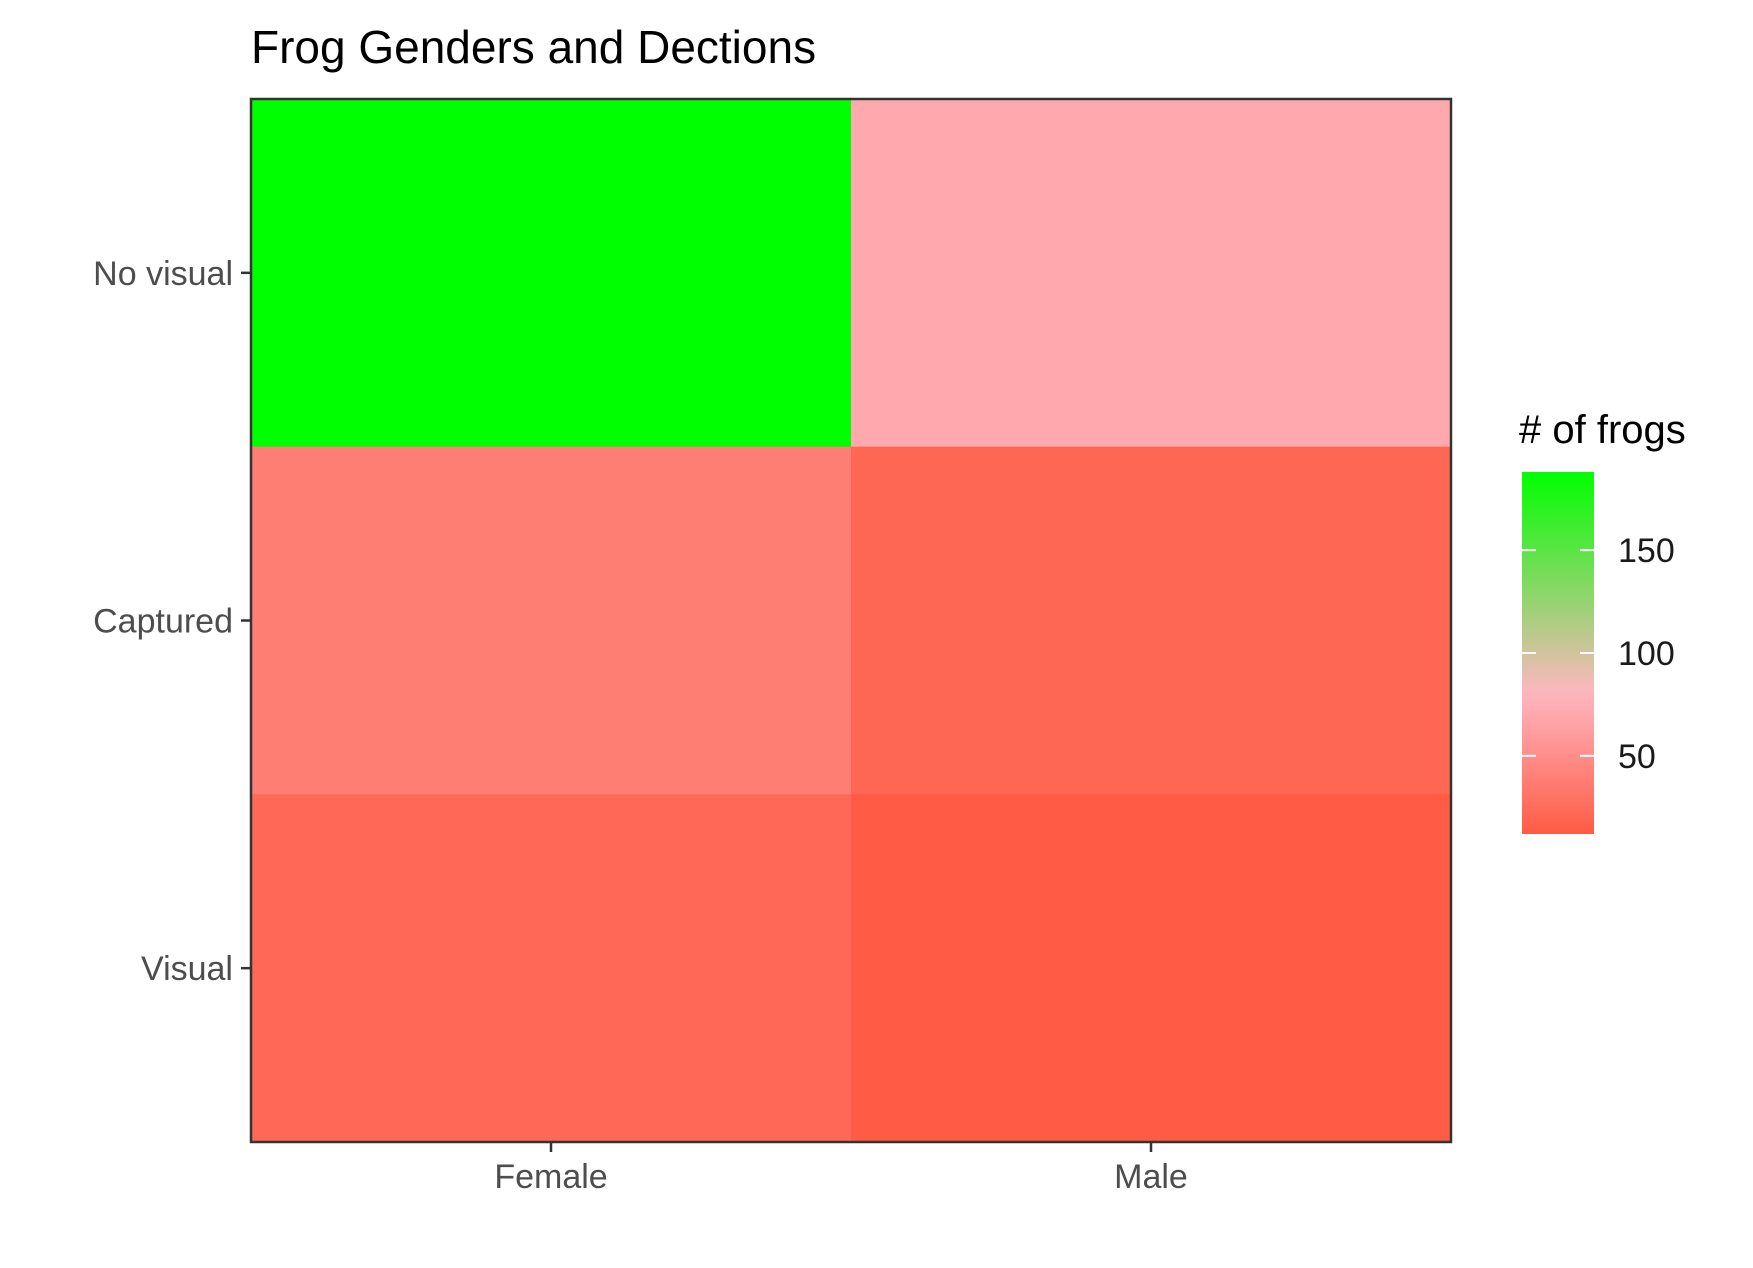 Image resolution: width=1753 pixels, height=1268 pixels. What do you see at coordinates (1602, 430) in the screenshot?
I see `legend-title: # of frogs` at bounding box center [1602, 430].